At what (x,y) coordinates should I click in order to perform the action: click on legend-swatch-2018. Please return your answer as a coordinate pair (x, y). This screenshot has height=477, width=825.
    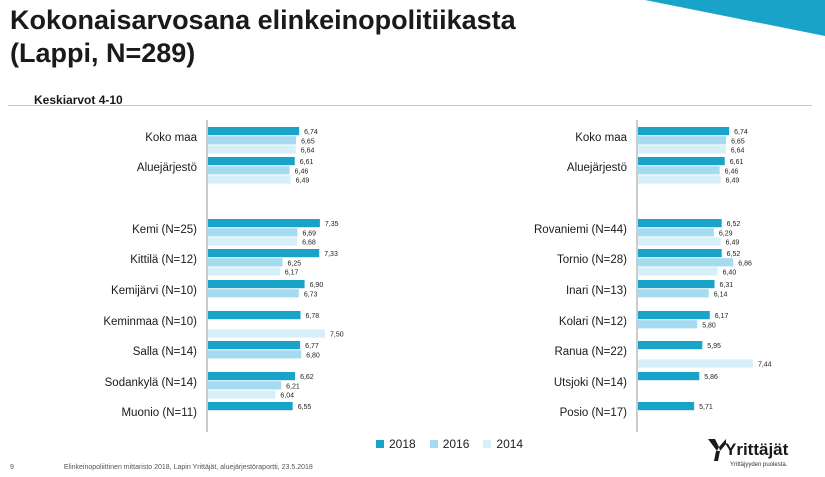
    Looking at the image, I should click on (380, 444).